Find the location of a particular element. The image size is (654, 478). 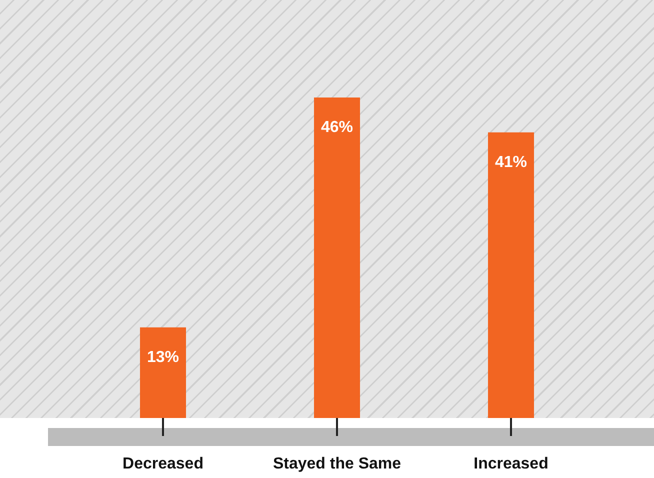

data-label: 46% is located at coordinates (337, 127).